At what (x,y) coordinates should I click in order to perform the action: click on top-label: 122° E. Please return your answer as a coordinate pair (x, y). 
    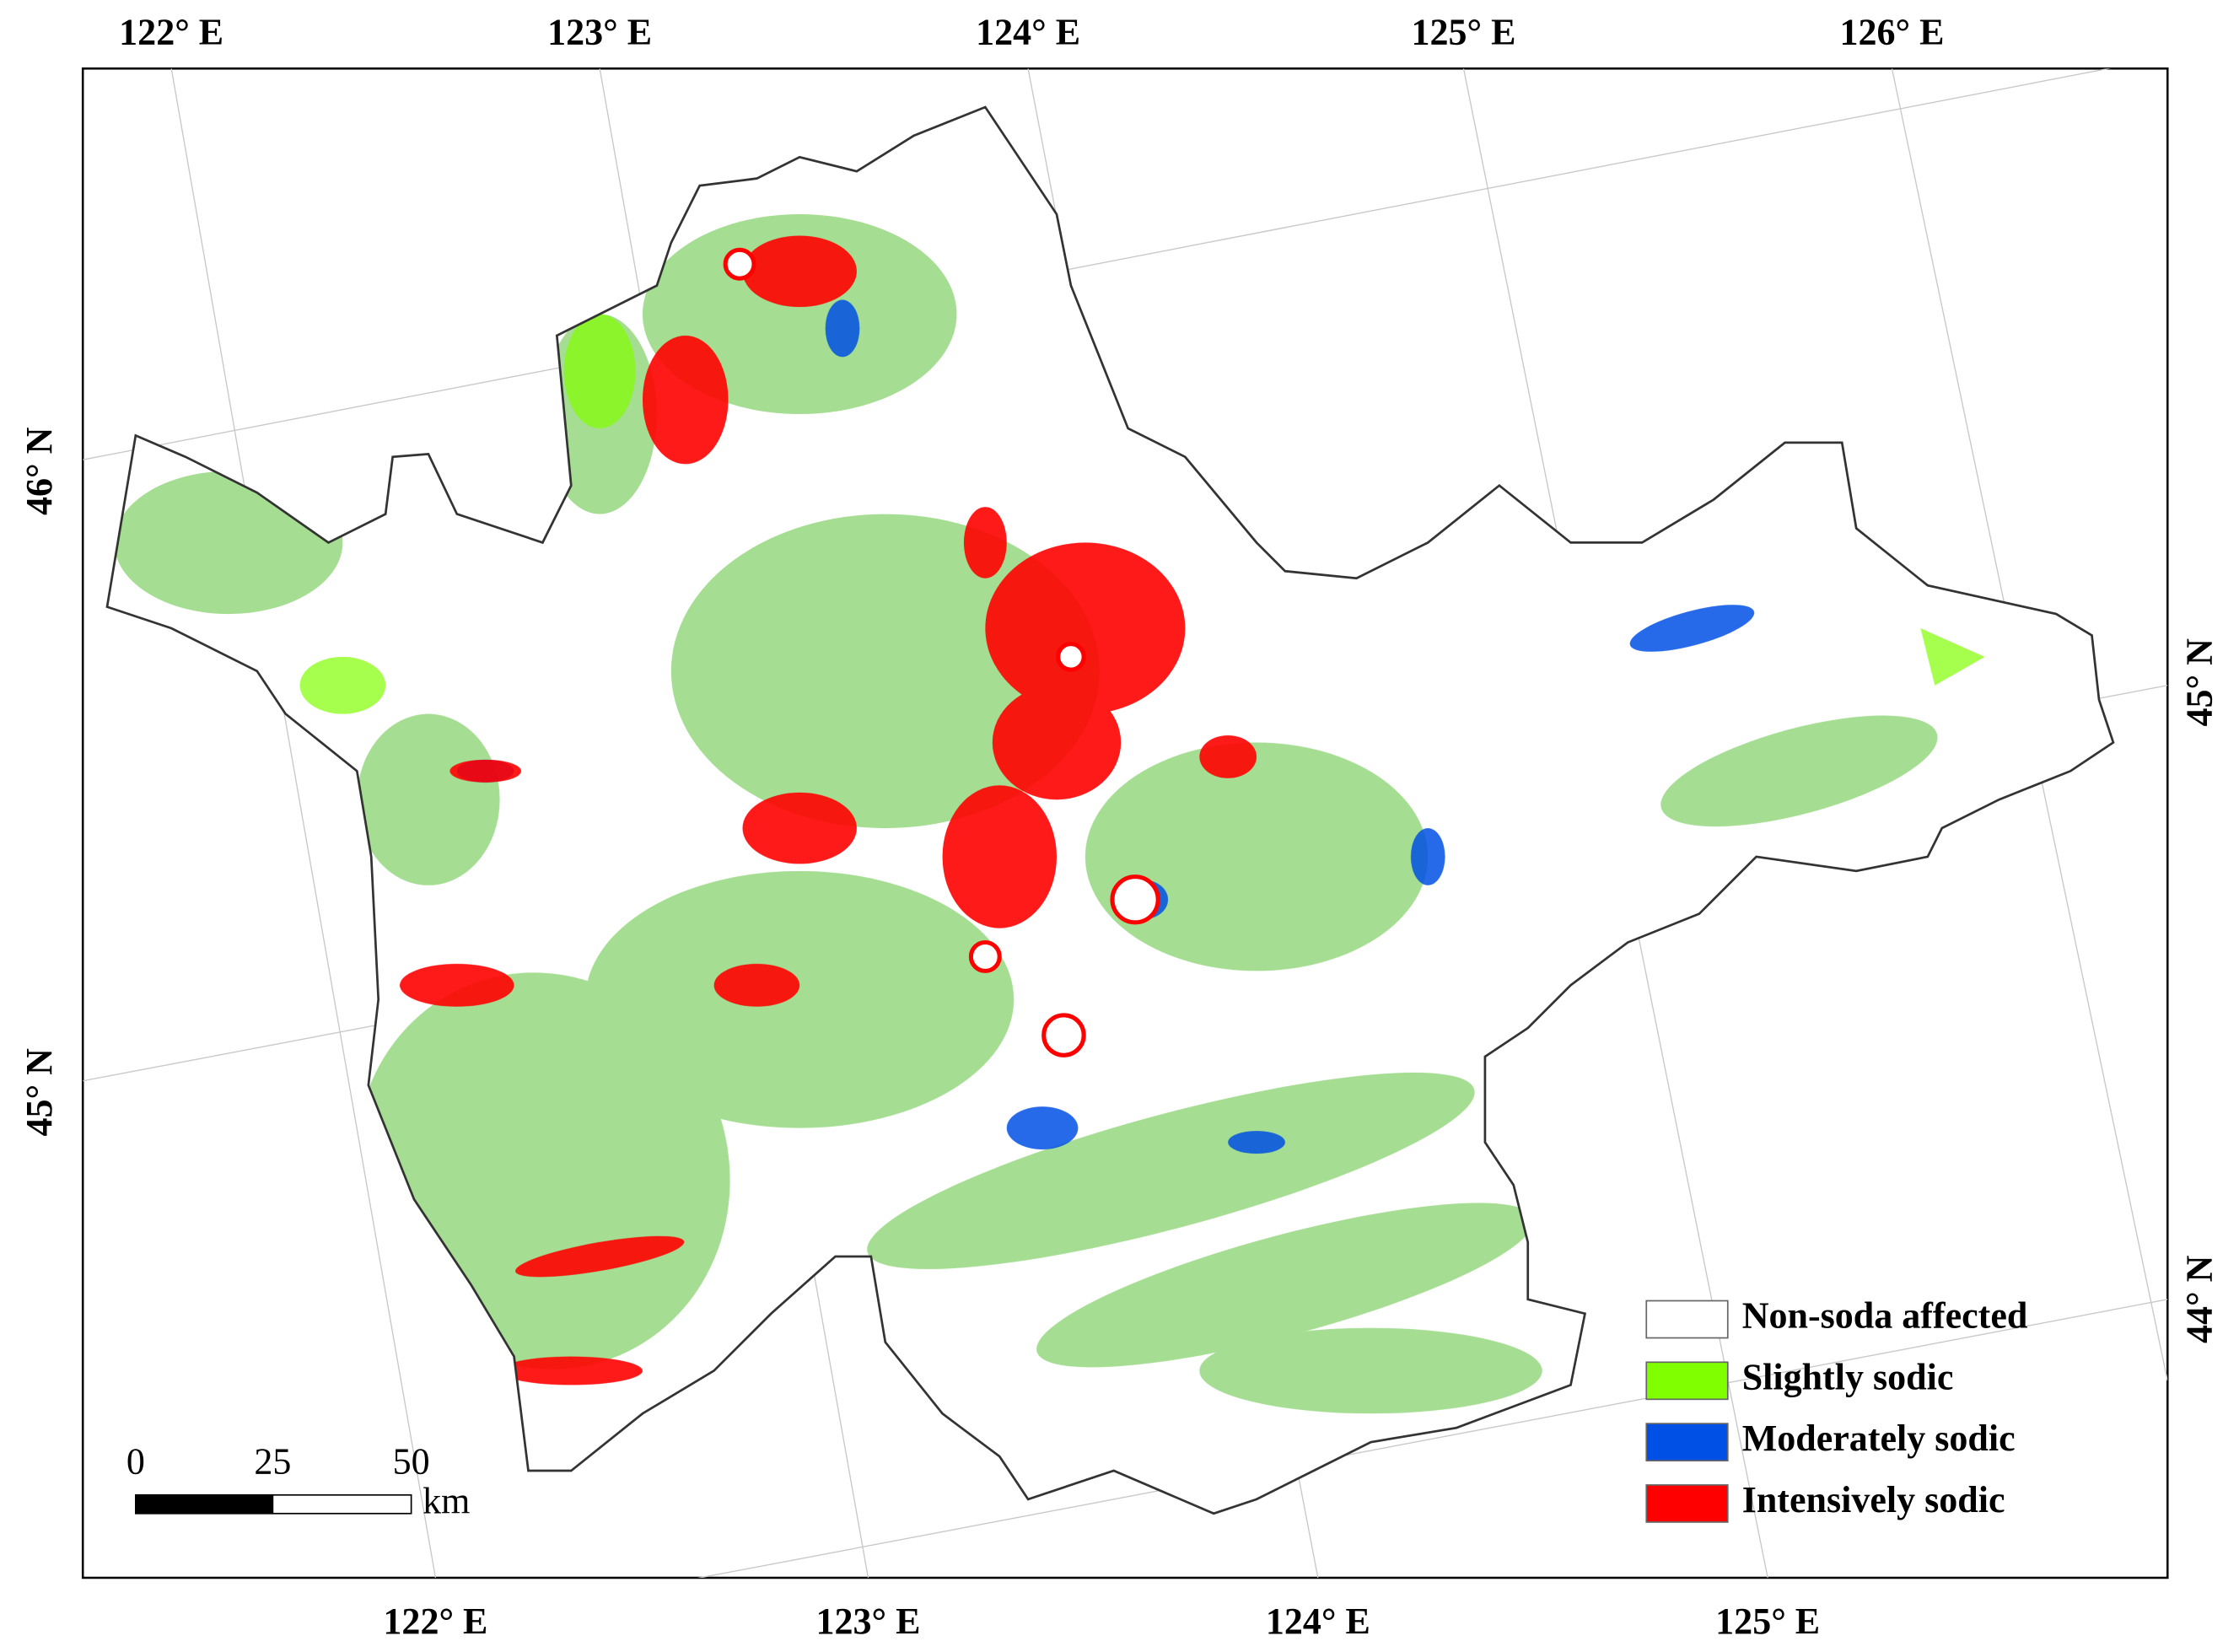
    Looking at the image, I should click on (171, 31).